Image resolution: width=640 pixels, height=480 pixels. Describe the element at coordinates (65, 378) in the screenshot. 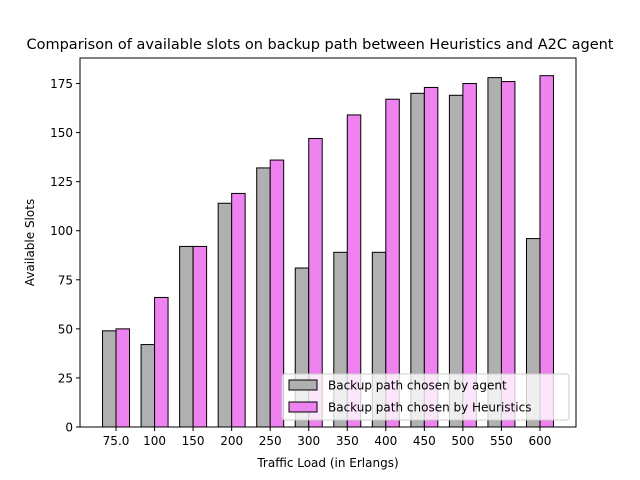

I see `y-tick-label: 25` at that location.